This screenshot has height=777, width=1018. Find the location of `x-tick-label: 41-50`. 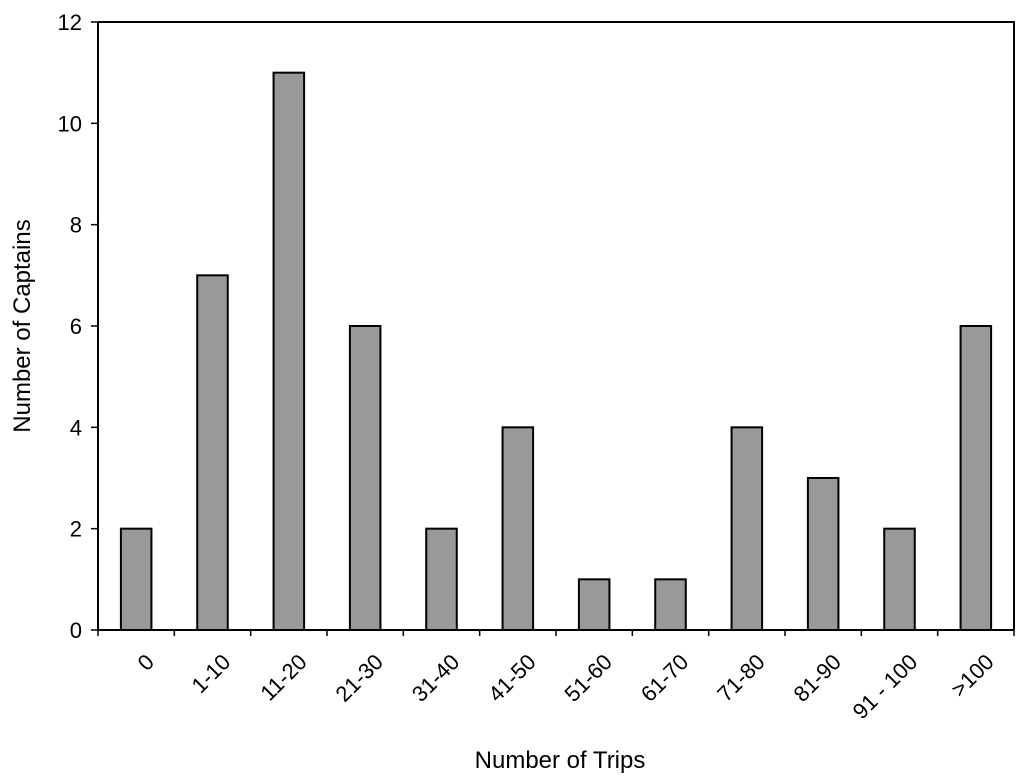

x-tick-label: 41-50 is located at coordinates (511, 677).